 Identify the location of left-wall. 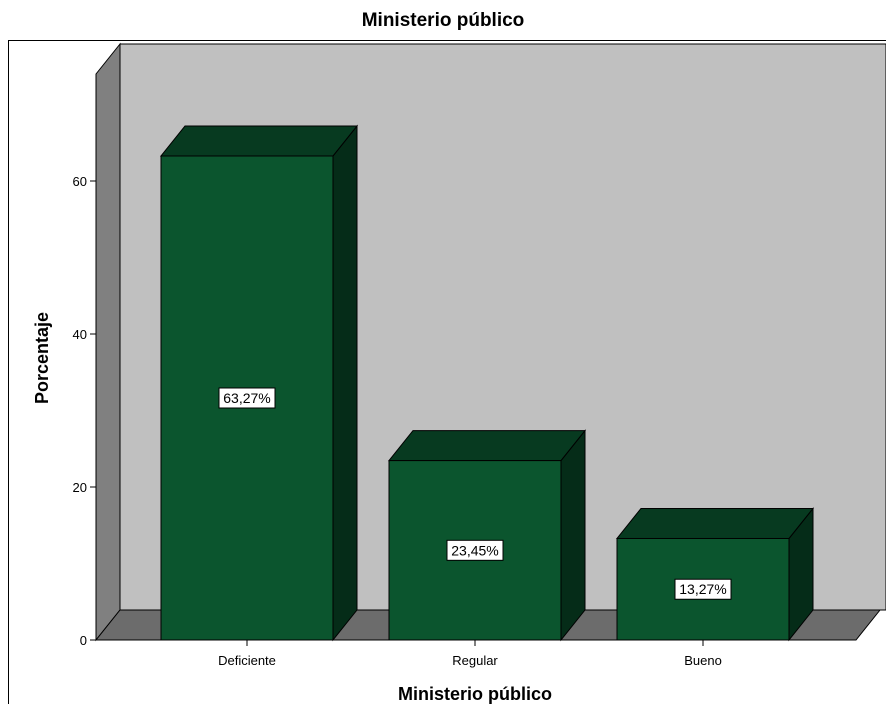
(108, 342).